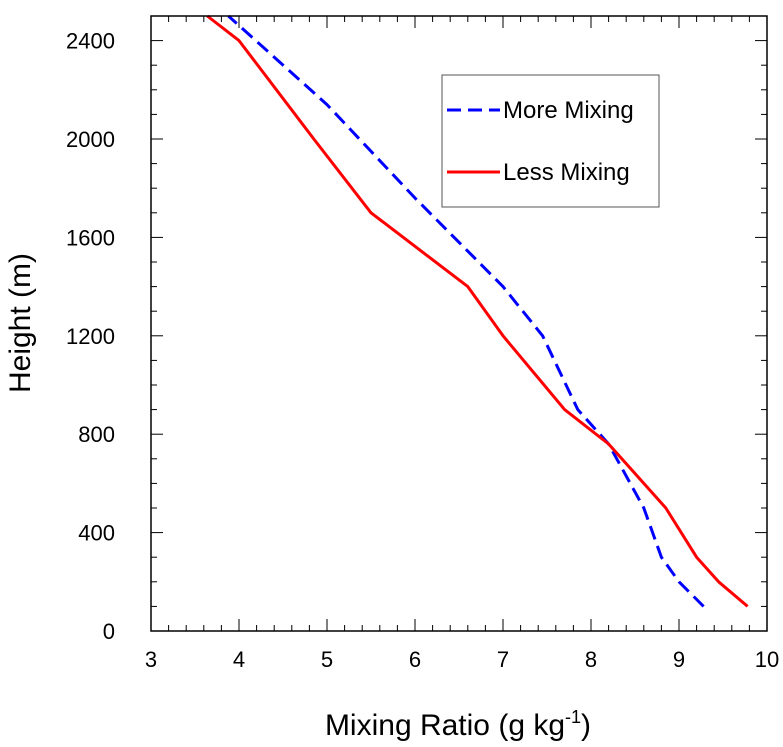 This screenshot has height=747, width=783. I want to click on legend-box, so click(550, 141).